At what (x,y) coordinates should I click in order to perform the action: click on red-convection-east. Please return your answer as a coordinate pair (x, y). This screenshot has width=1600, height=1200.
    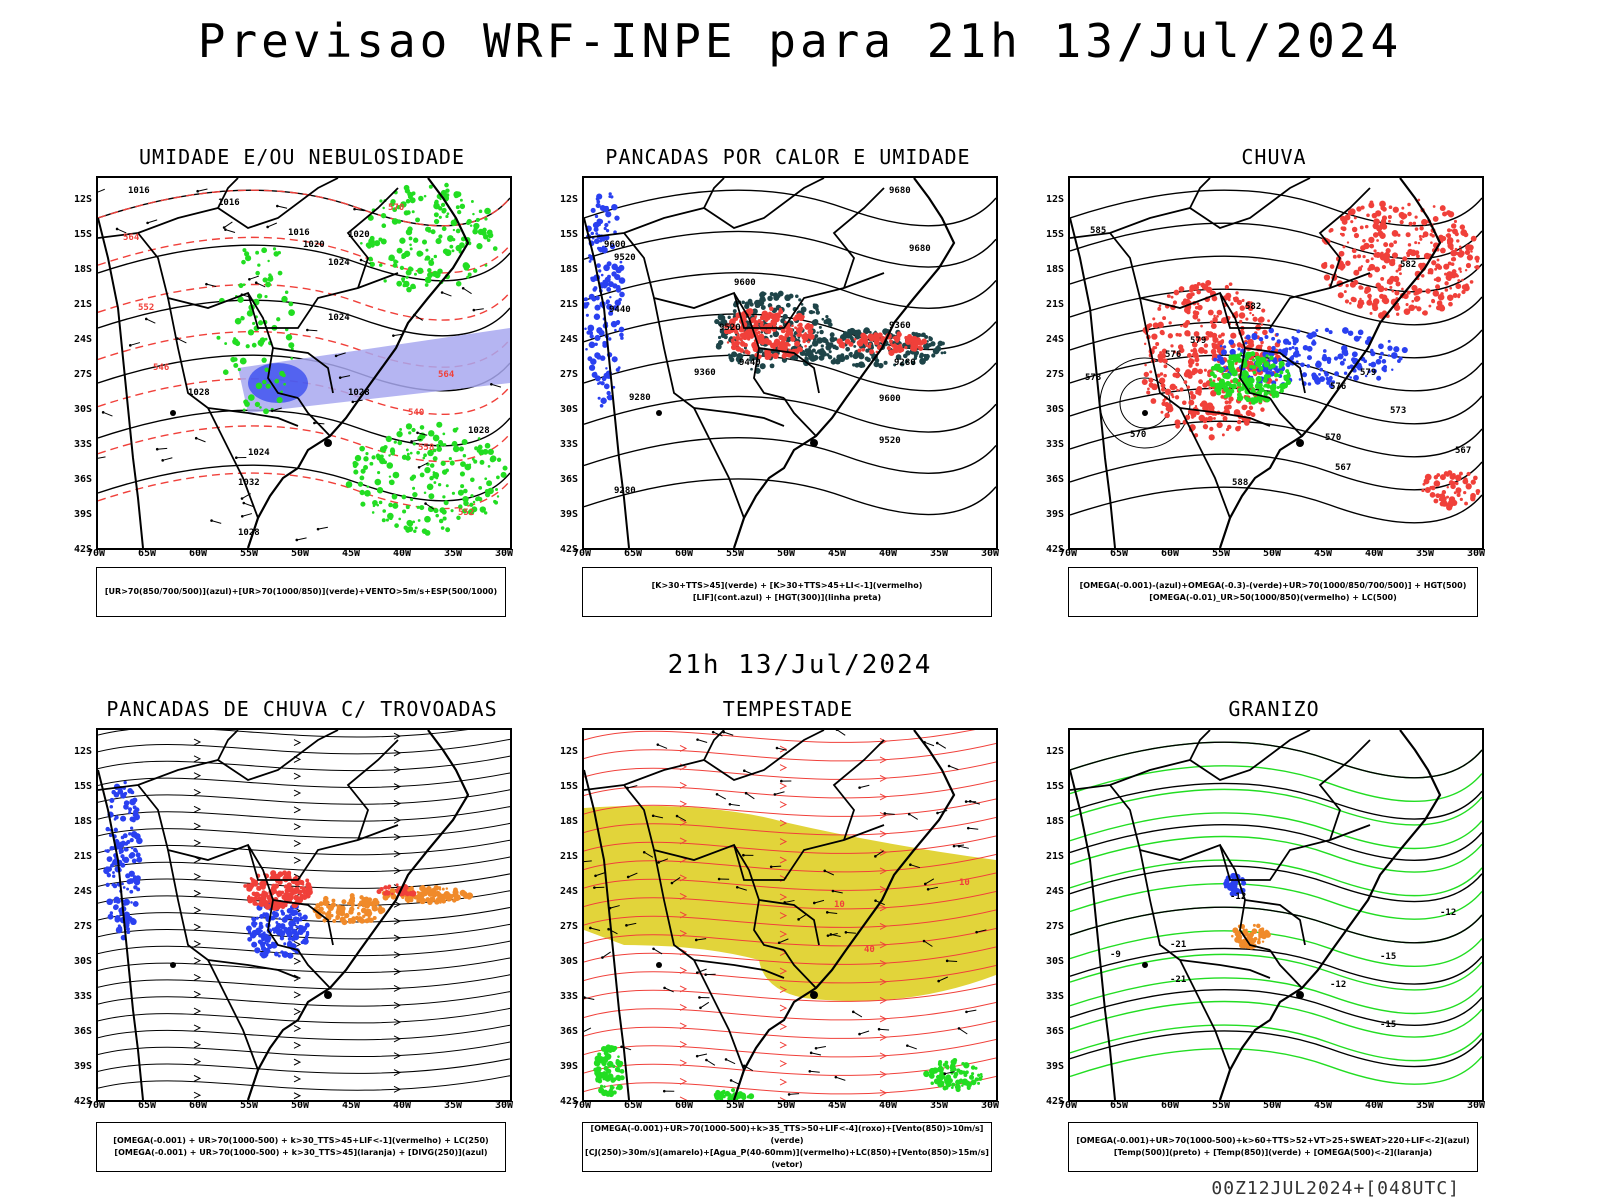
    Looking at the image, I should click on (882, 343).